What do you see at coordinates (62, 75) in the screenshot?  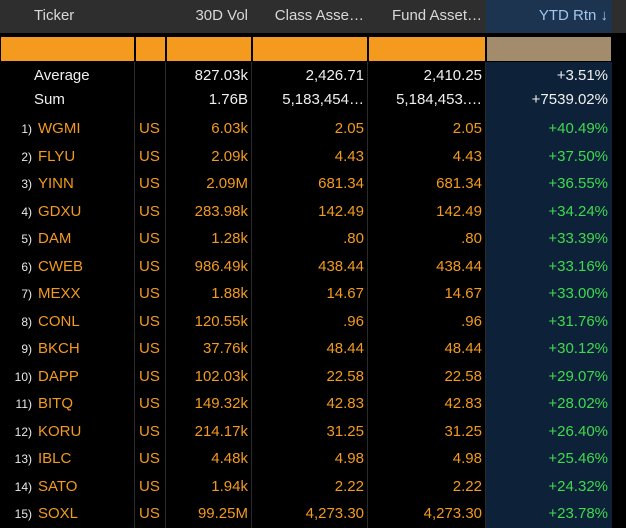 I see `average-cell: Average` at bounding box center [62, 75].